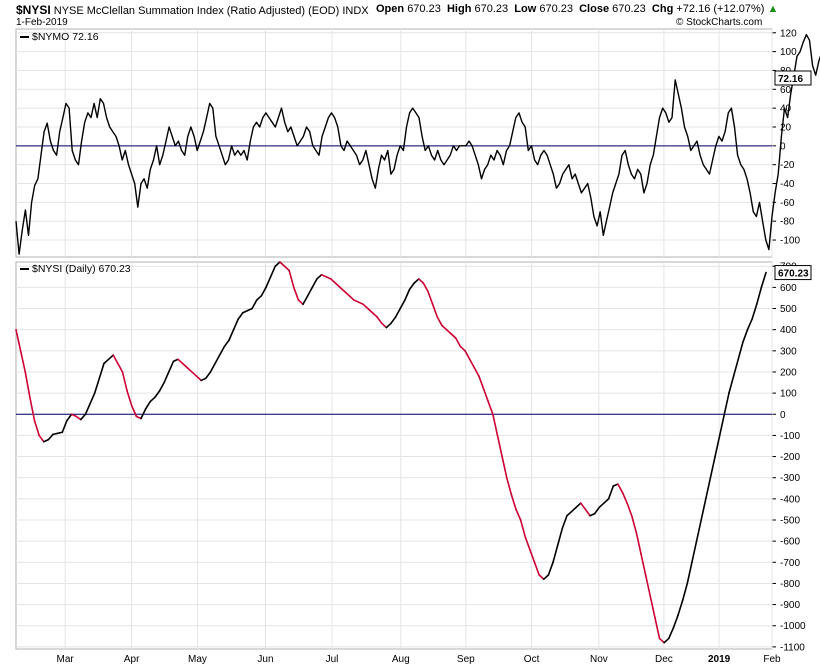  I want to click on low-label: Low, so click(525, 9).